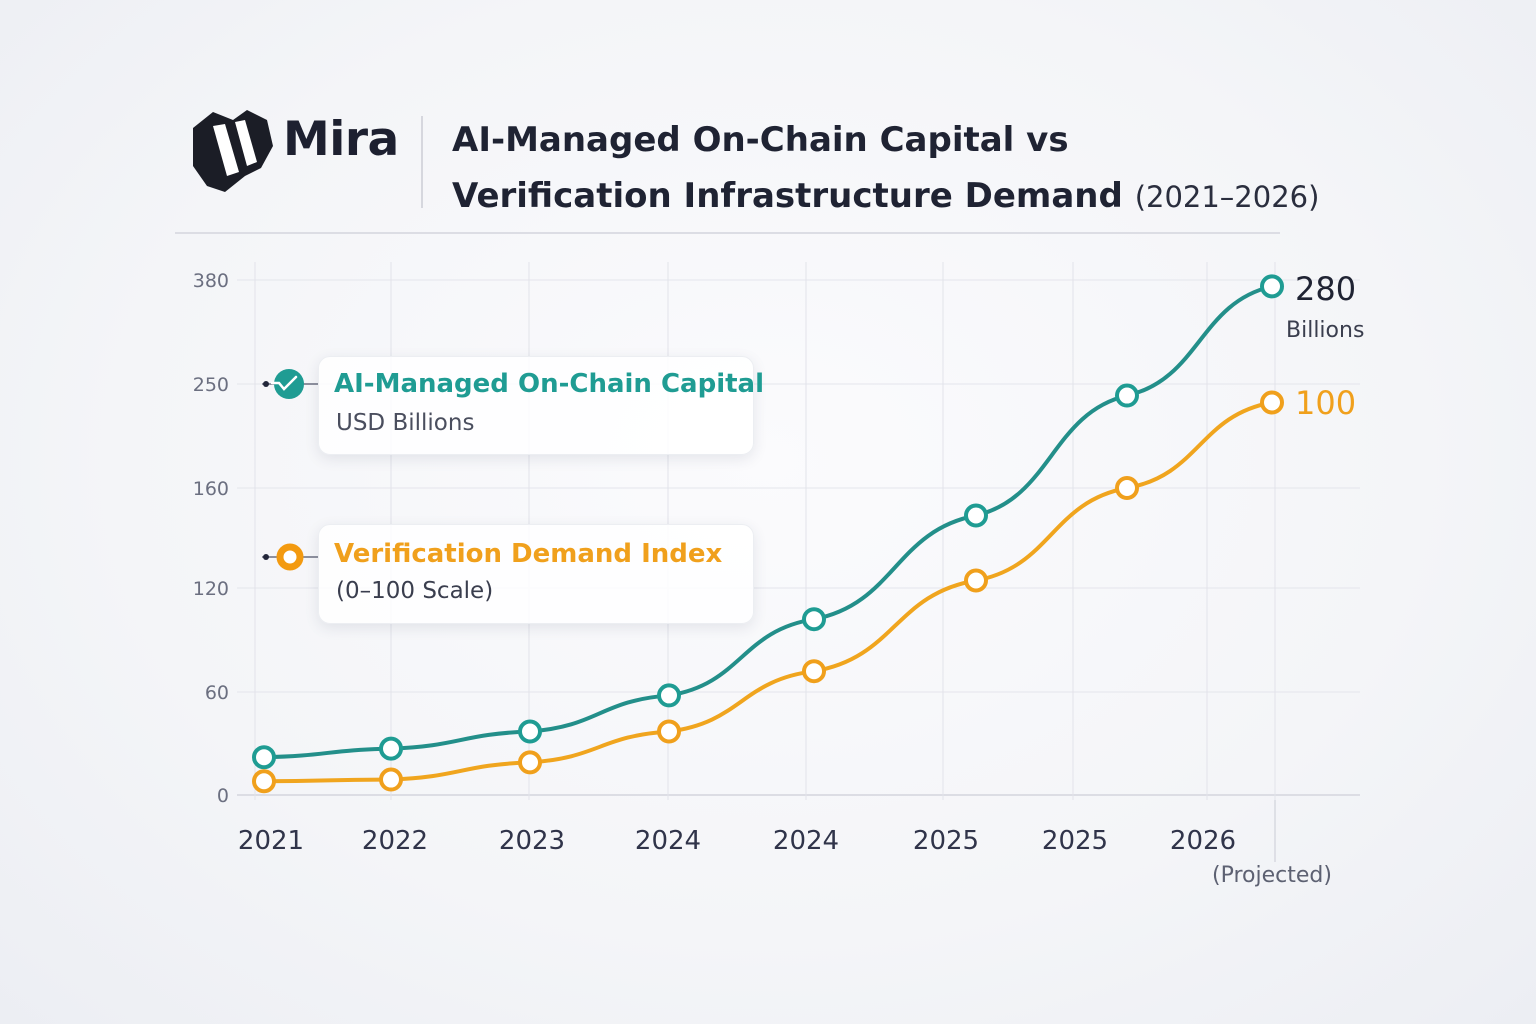 Image resolution: width=1536 pixels, height=1024 pixels. I want to click on y-axis: 0 60 120 160 250 380, so click(211, 538).